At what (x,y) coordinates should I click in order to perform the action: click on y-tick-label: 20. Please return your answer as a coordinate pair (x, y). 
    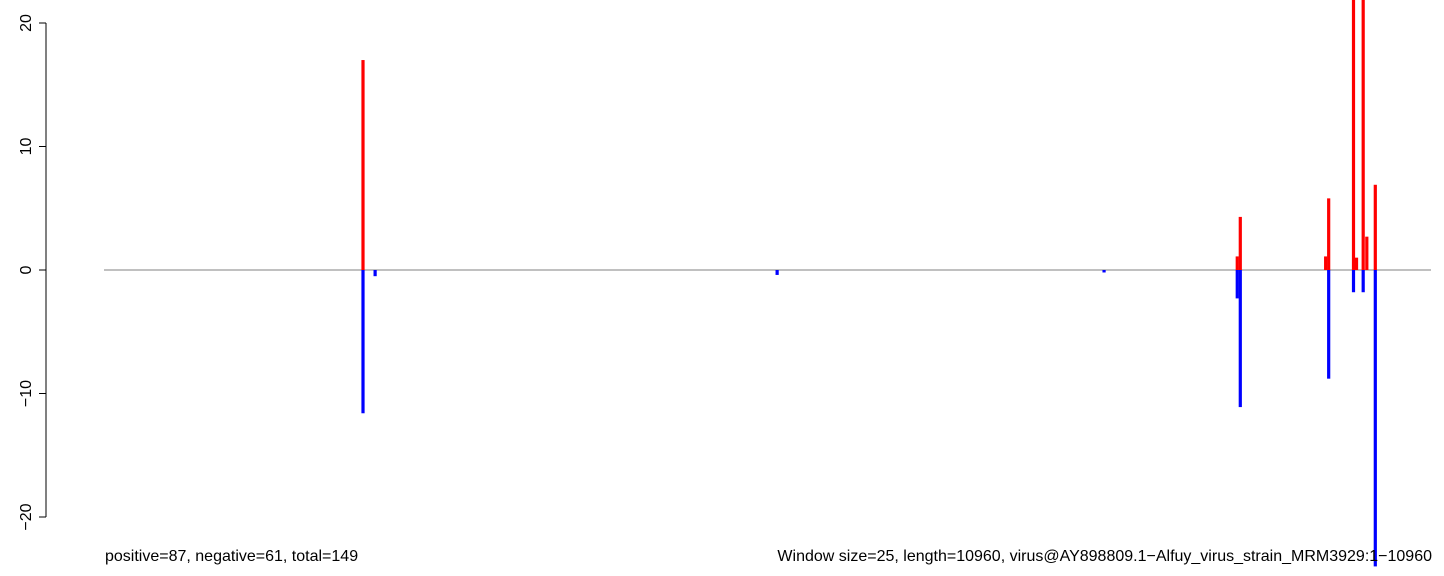
    Looking at the image, I should click on (26, 23).